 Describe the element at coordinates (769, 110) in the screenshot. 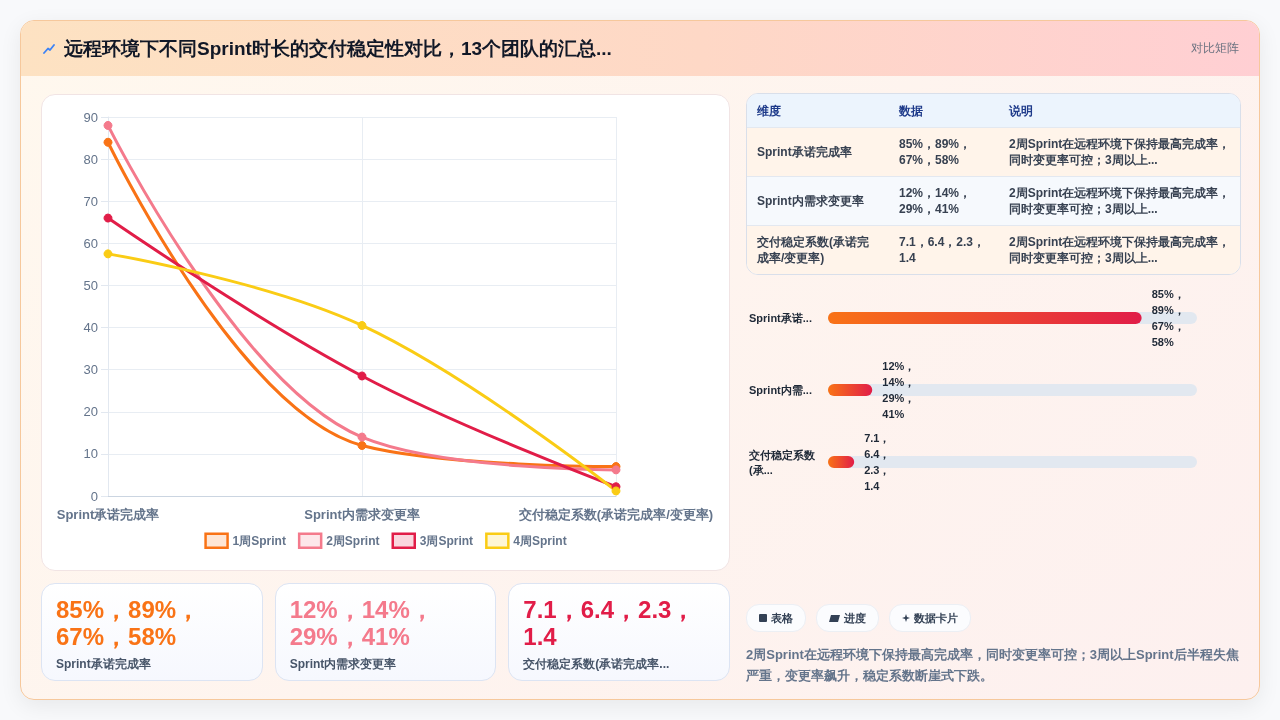

I see `text: 维度` at that location.